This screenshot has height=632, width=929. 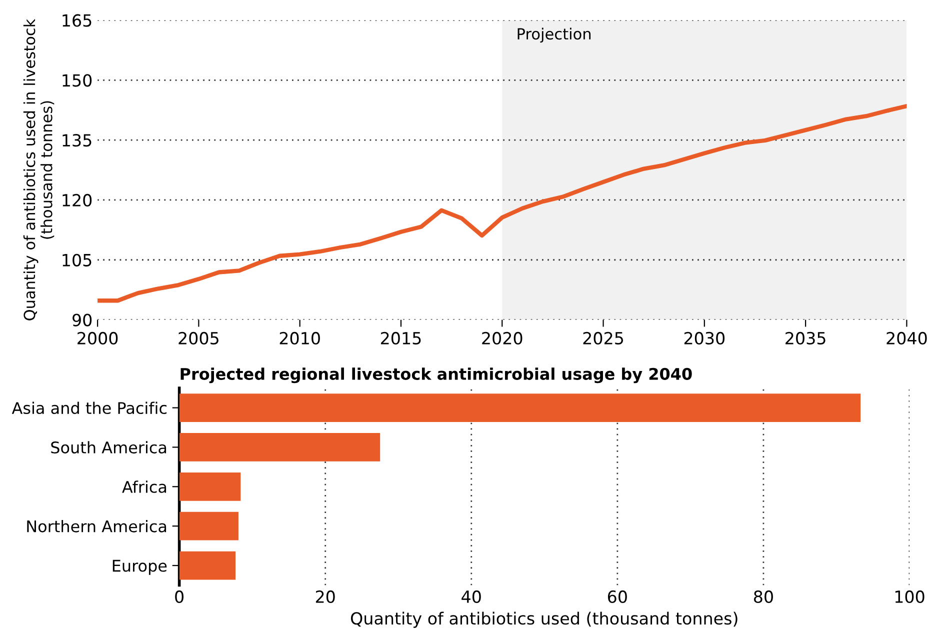 What do you see at coordinates (763, 596) in the screenshot?
I see `x-tick-label: 80` at bounding box center [763, 596].